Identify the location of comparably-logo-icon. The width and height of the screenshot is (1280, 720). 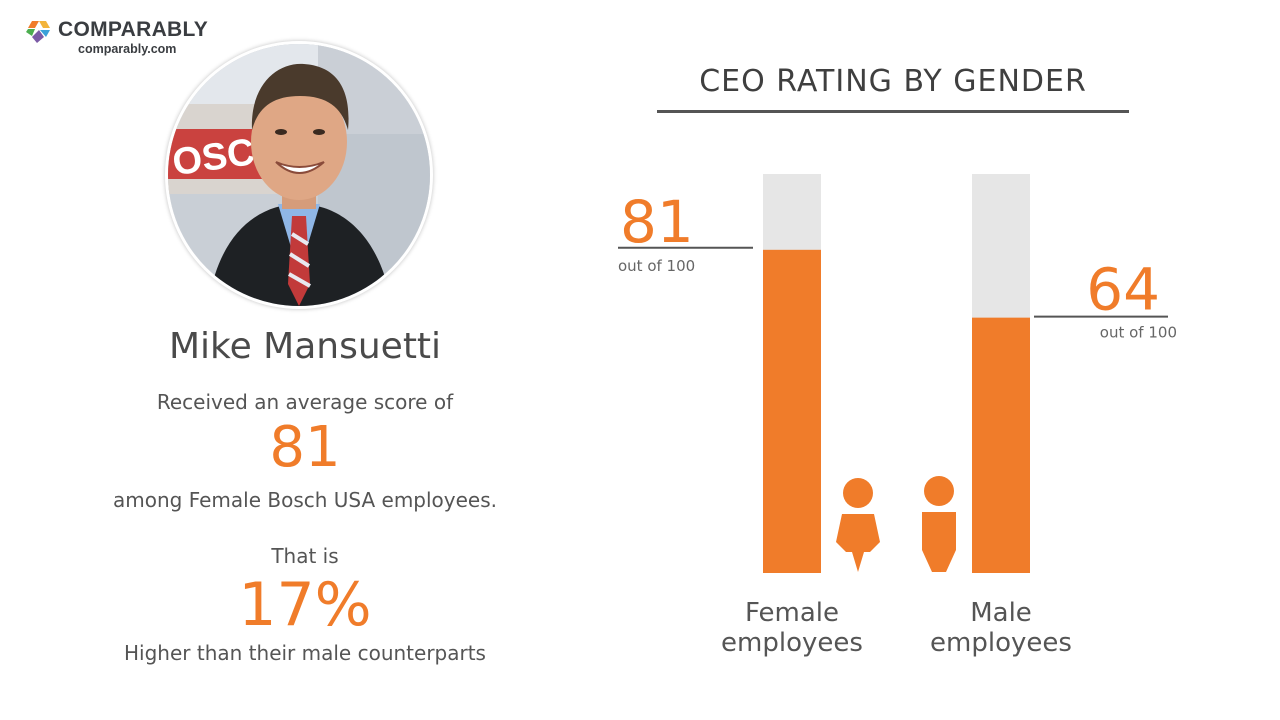
(38, 32).